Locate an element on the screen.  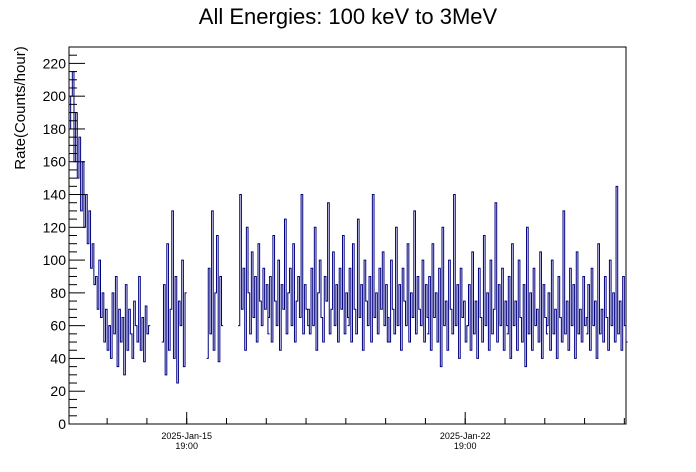
y-tick-label: 160 is located at coordinates (55, 162).